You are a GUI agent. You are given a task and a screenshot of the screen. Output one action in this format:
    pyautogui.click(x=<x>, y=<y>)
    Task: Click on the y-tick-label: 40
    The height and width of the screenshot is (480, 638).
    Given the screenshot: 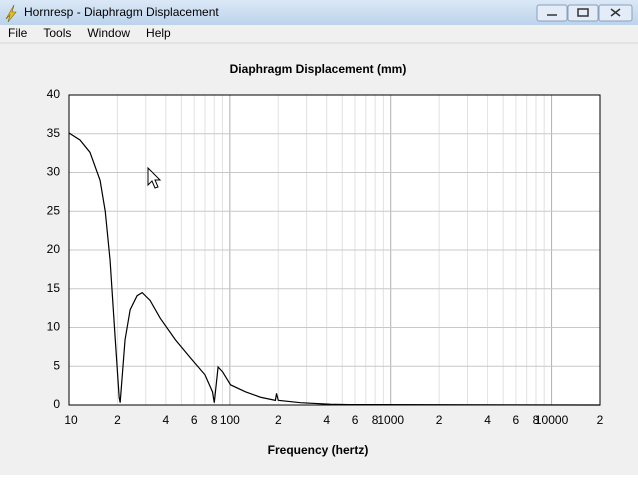 What is the action you would take?
    pyautogui.click(x=54, y=94)
    